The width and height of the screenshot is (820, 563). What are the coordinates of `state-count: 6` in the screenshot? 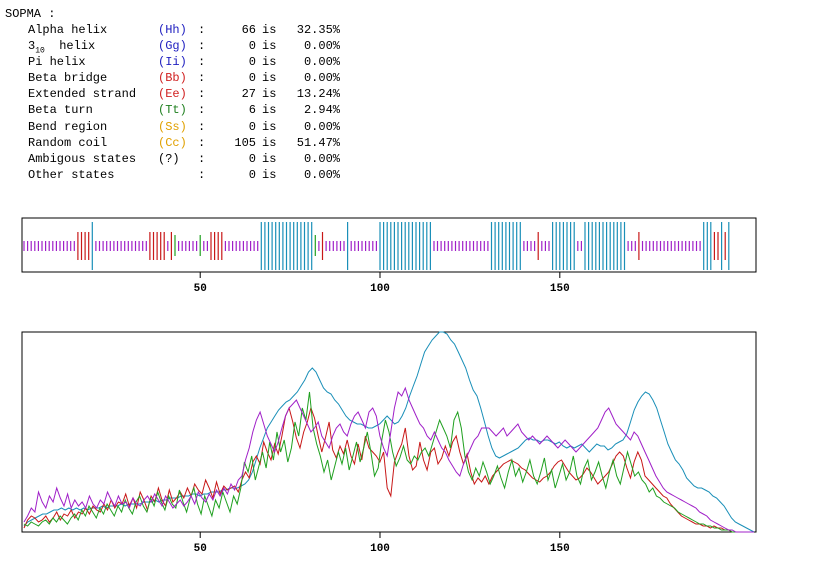 It's located at (252, 110).